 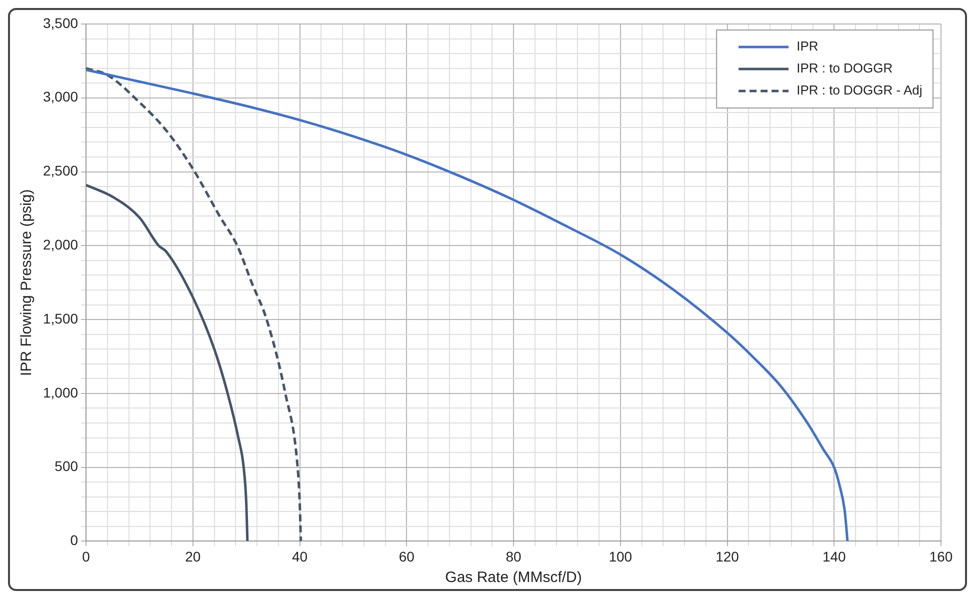 I want to click on legend-label: IPR : to DOGGR - Adj, so click(x=859, y=90).